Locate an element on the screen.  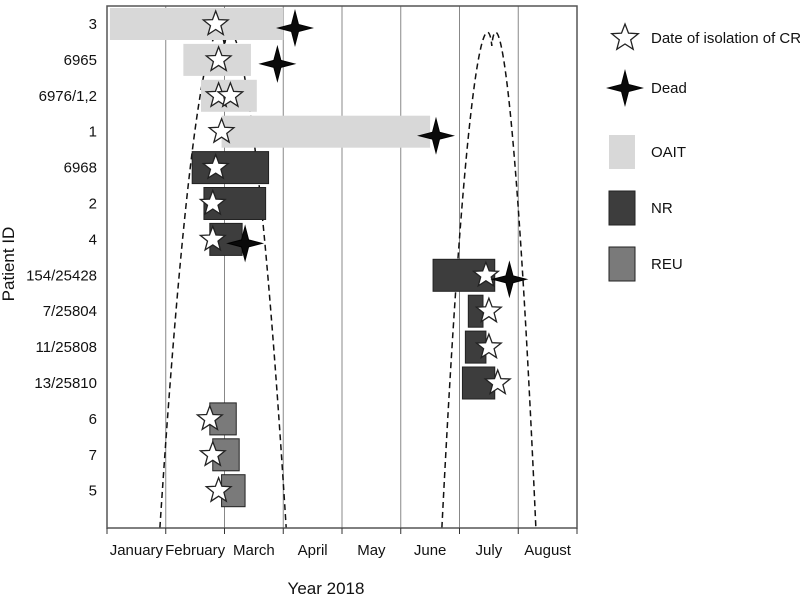
y-tick-label: 3 is located at coordinates (93, 24).